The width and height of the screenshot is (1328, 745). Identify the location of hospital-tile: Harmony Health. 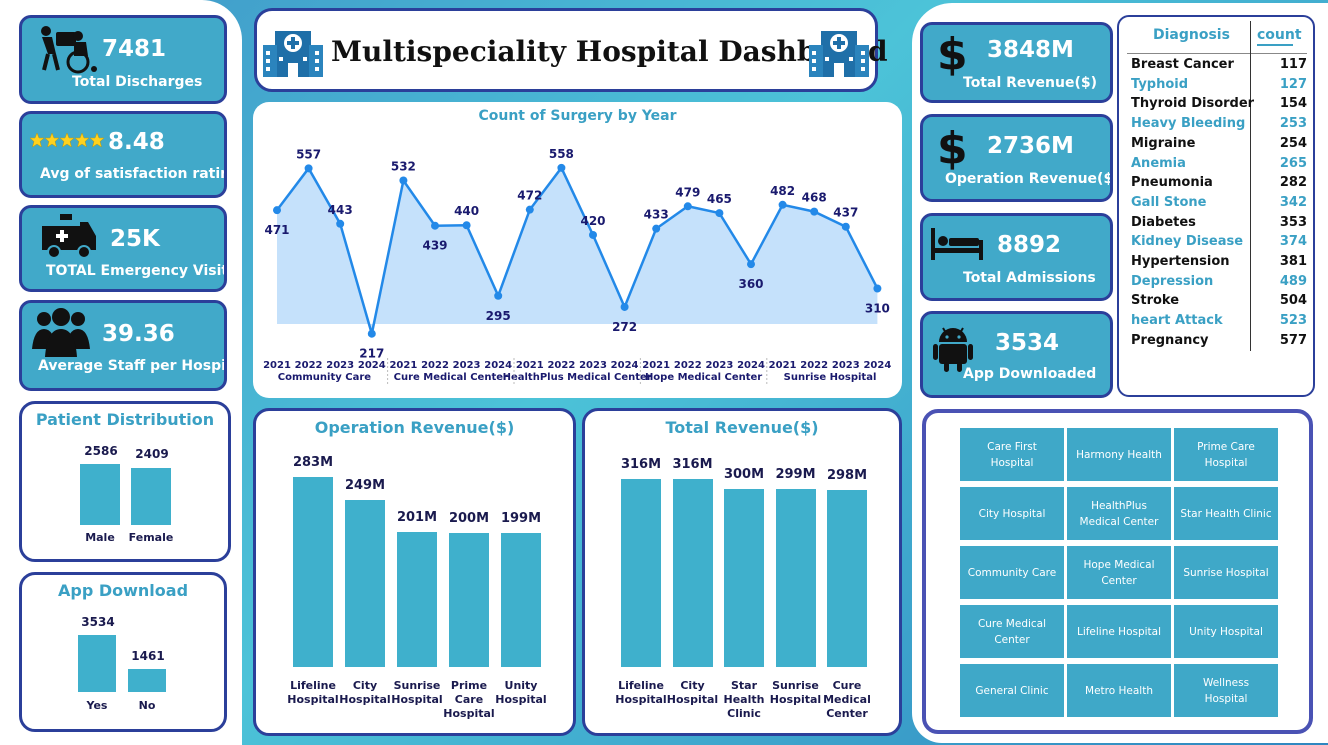
(1119, 454).